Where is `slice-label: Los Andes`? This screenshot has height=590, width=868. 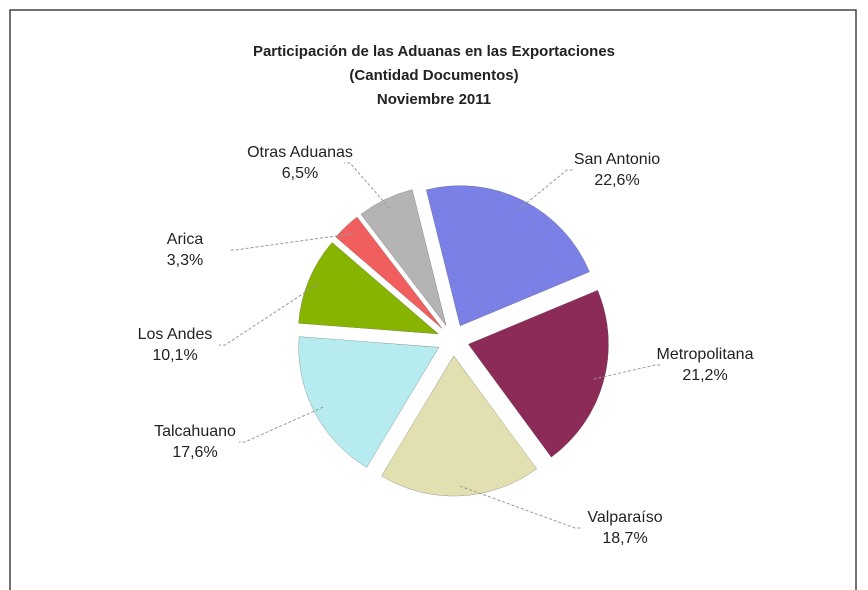 slice-label: Los Andes is located at coordinates (175, 334).